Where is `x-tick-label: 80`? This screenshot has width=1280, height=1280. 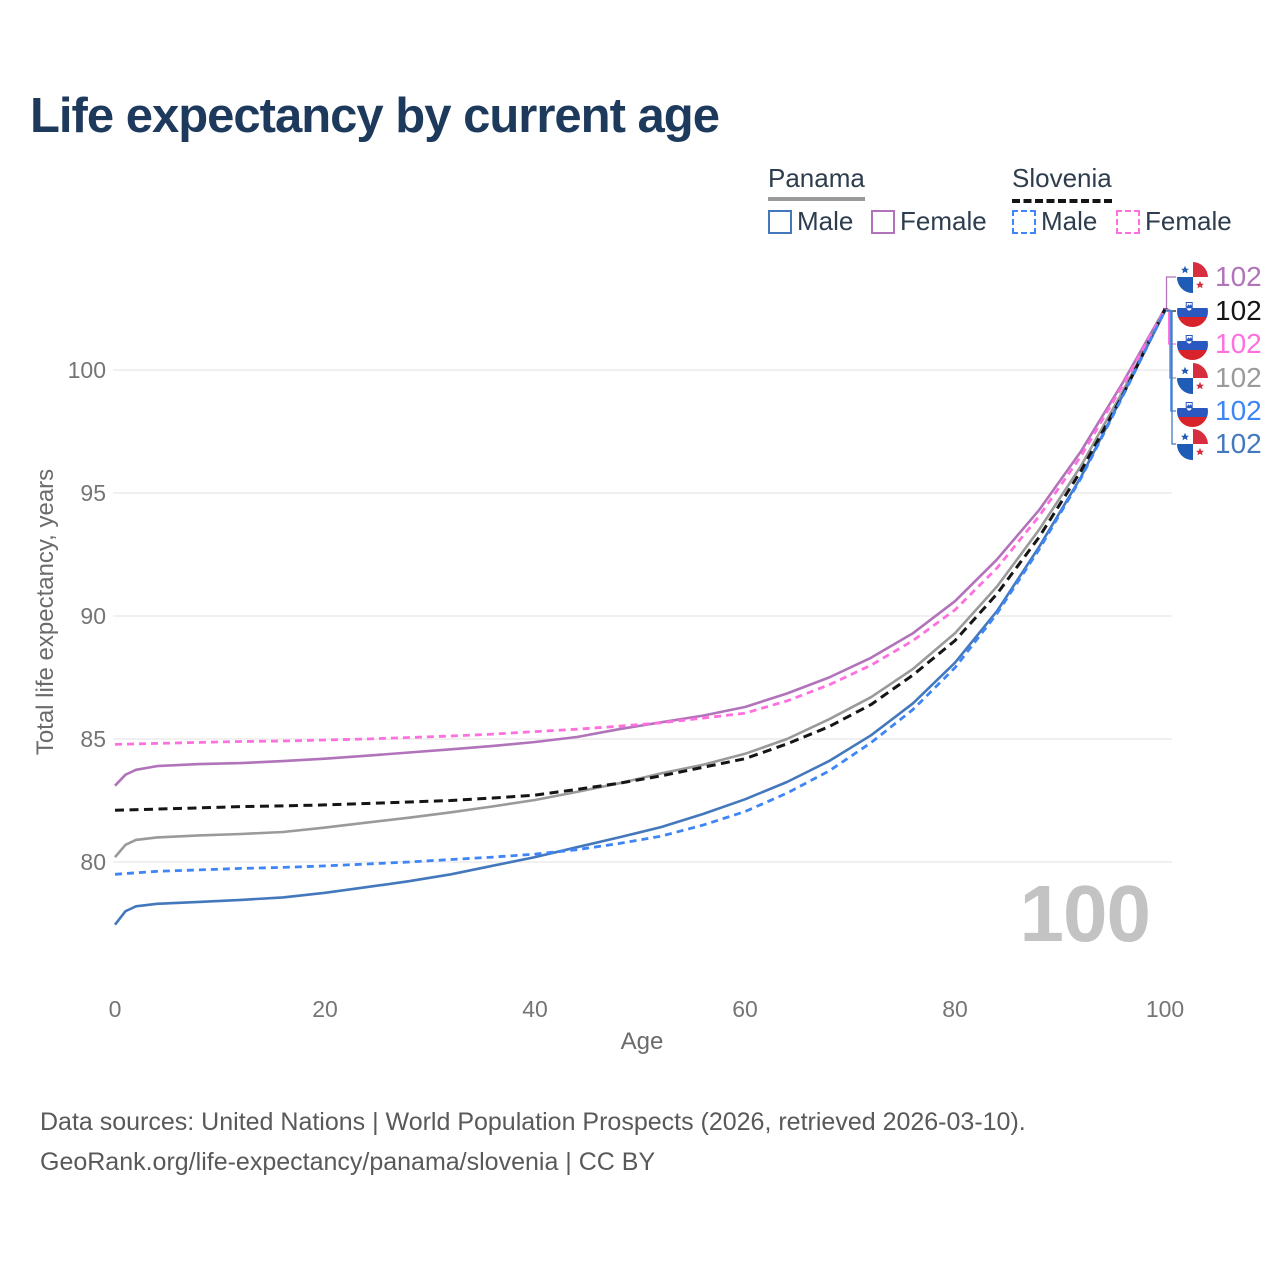 x-tick-label: 80 is located at coordinates (955, 1009).